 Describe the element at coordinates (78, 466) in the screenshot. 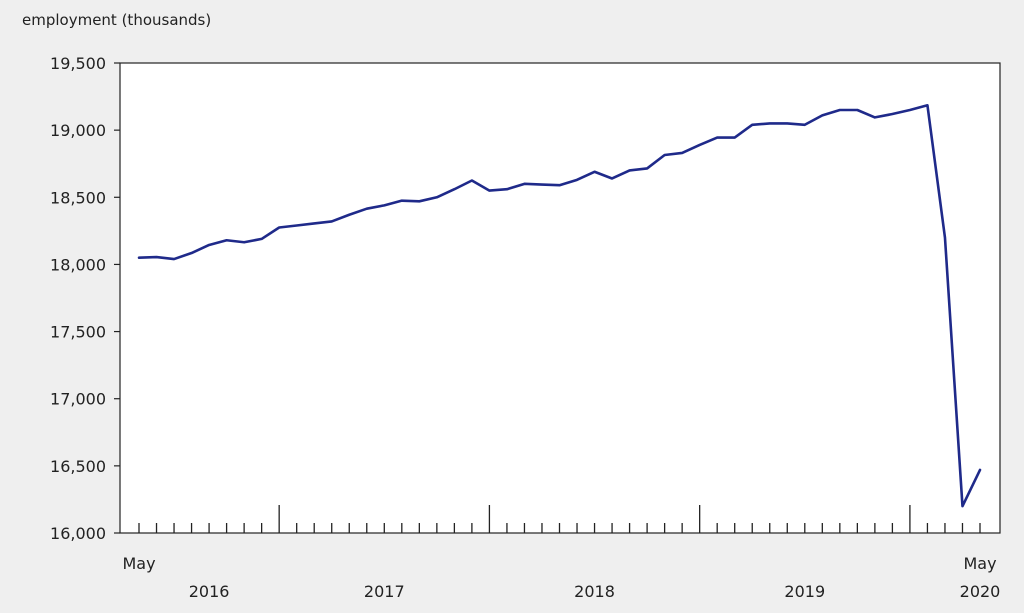

I see `y-tick-label: 16,500` at that location.